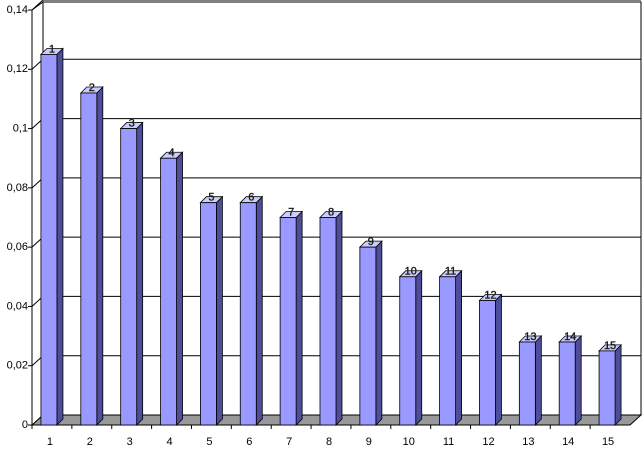 The image size is (643, 451). Describe the element at coordinates (331, 212) in the screenshot. I see `data-label: 8` at that location.